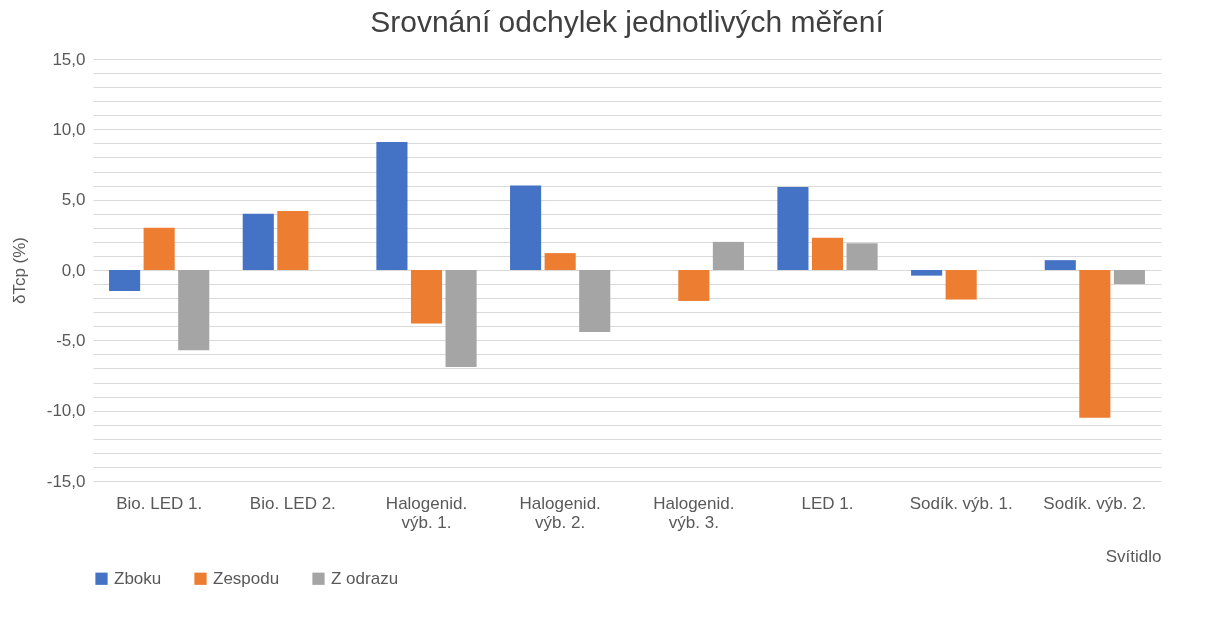 This screenshot has height=620, width=1208. Describe the element at coordinates (560, 512) in the screenshot. I see `x-tick-label: Halogenid. výb. 2.` at that location.